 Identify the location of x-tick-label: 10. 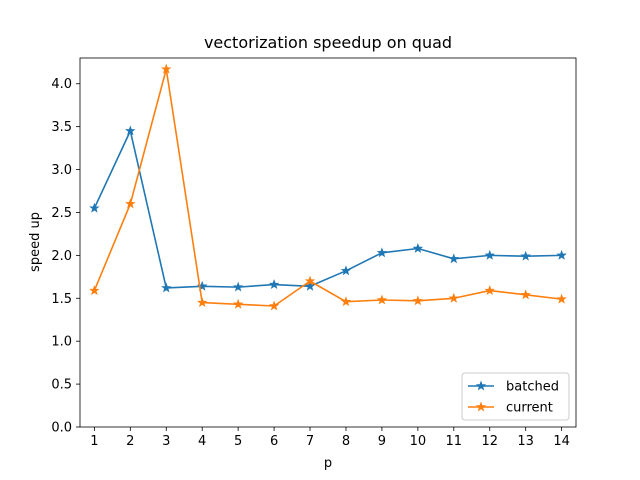
(418, 441).